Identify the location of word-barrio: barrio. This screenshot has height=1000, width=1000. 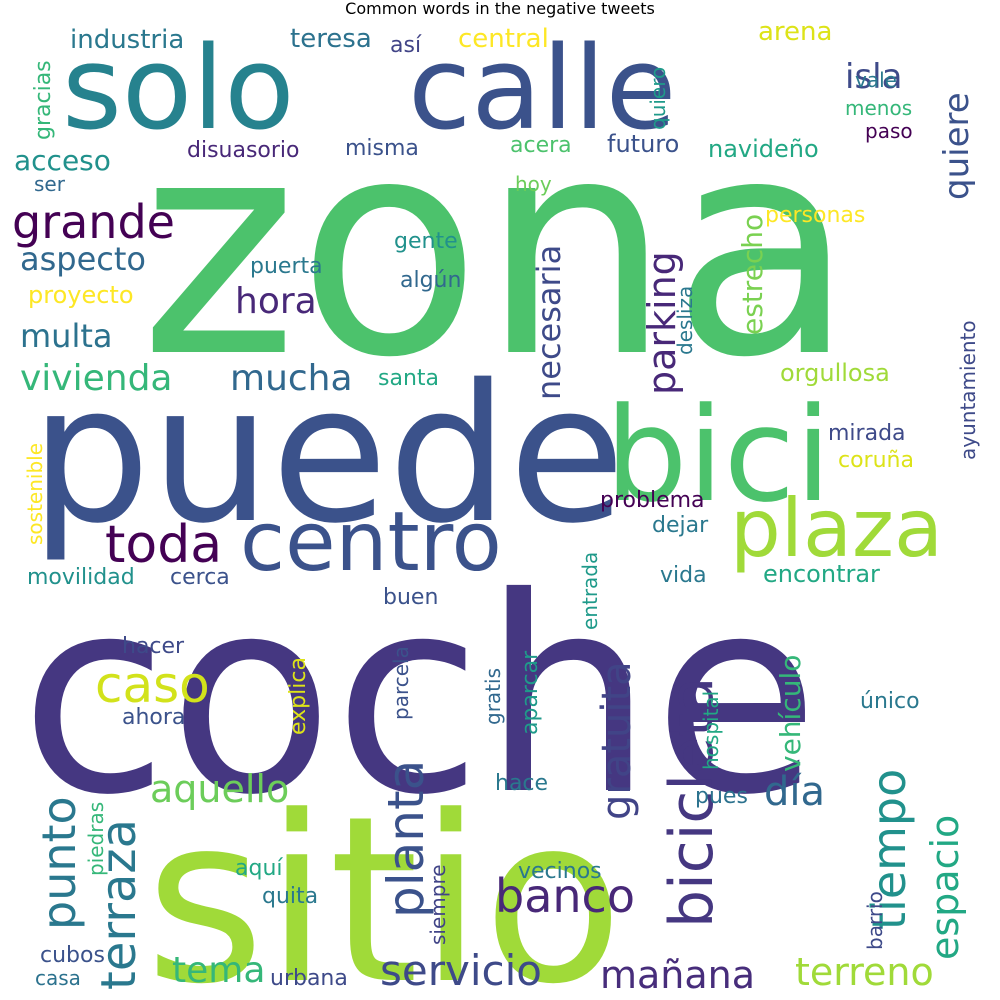
(875, 920).